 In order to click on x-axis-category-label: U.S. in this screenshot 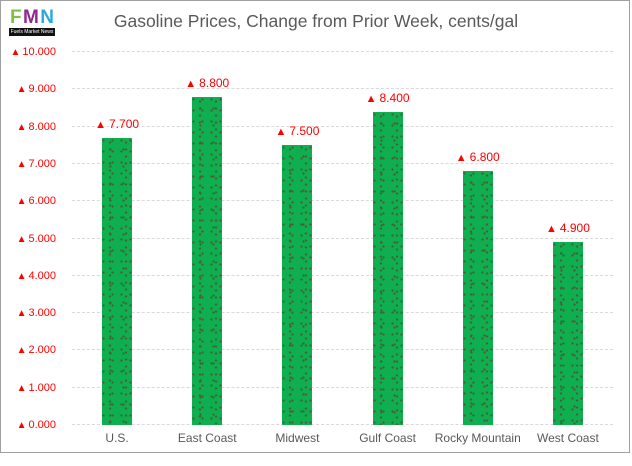, I will do `click(117, 438)`.